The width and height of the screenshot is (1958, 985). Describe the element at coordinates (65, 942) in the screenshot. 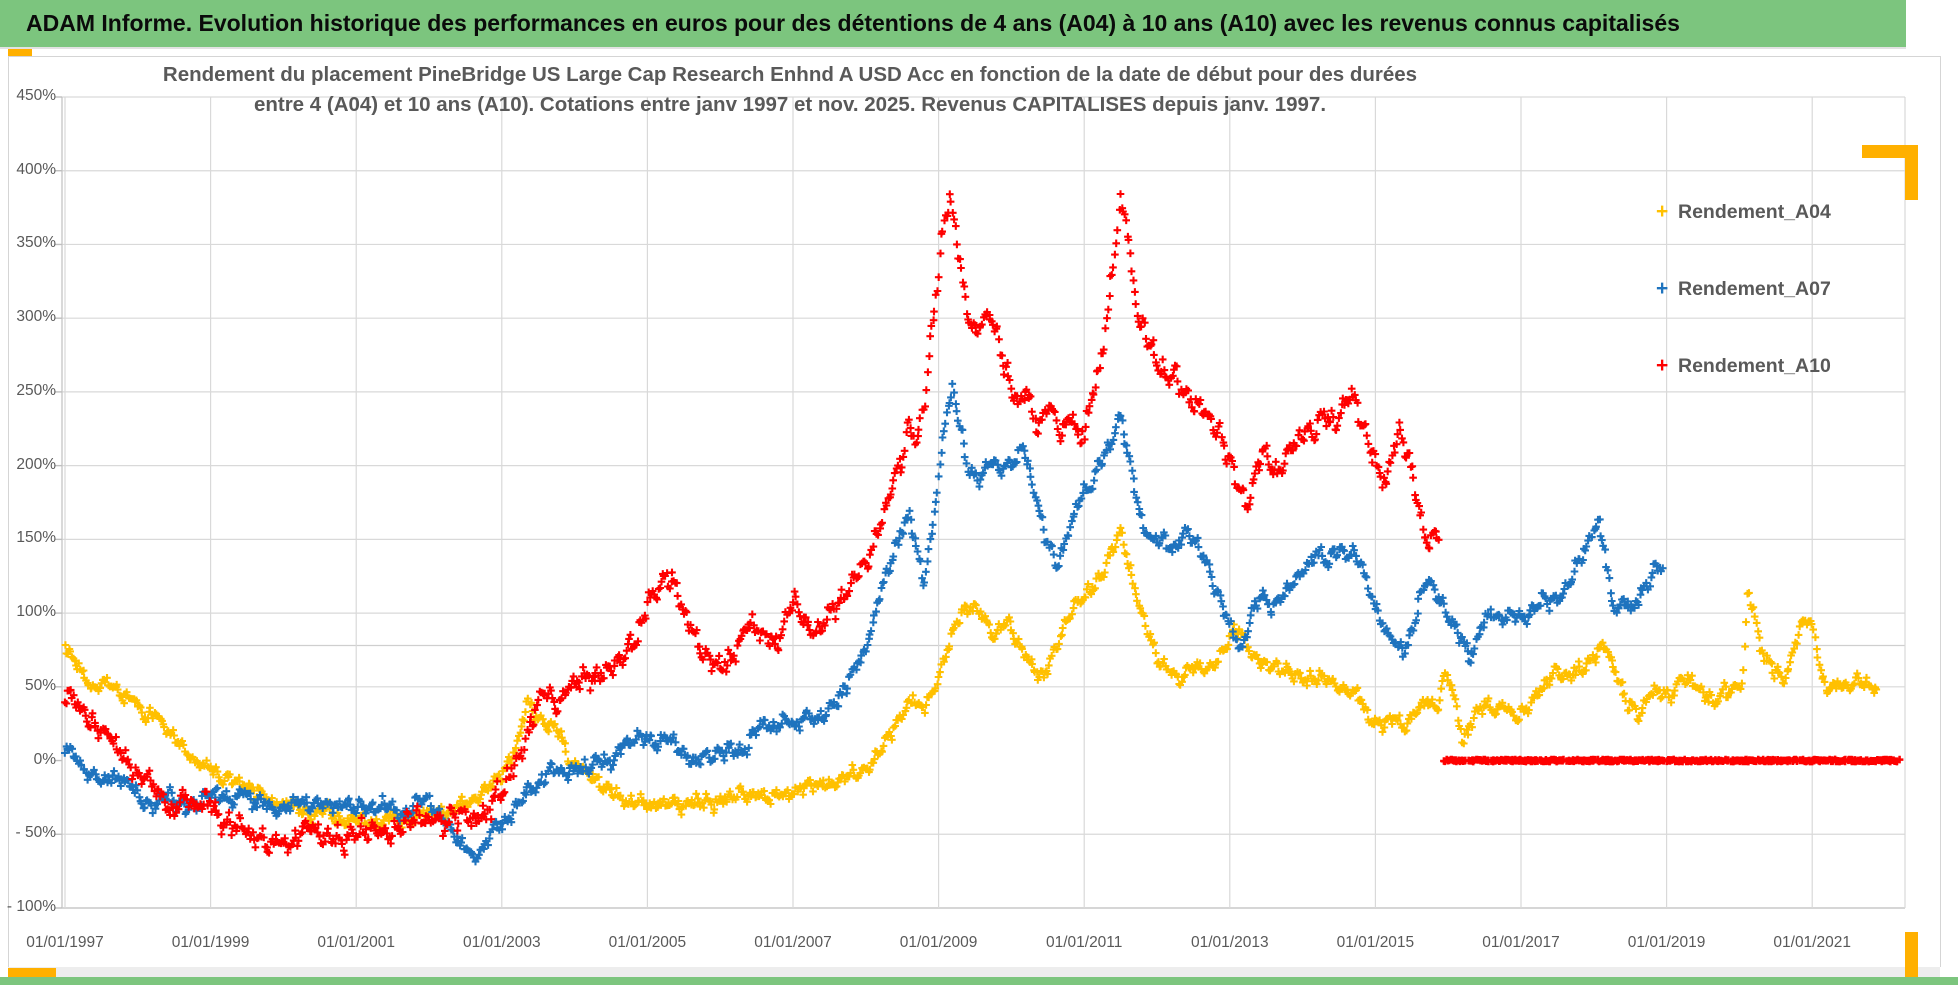

I see `x-tick-label: 01/01/1997` at that location.